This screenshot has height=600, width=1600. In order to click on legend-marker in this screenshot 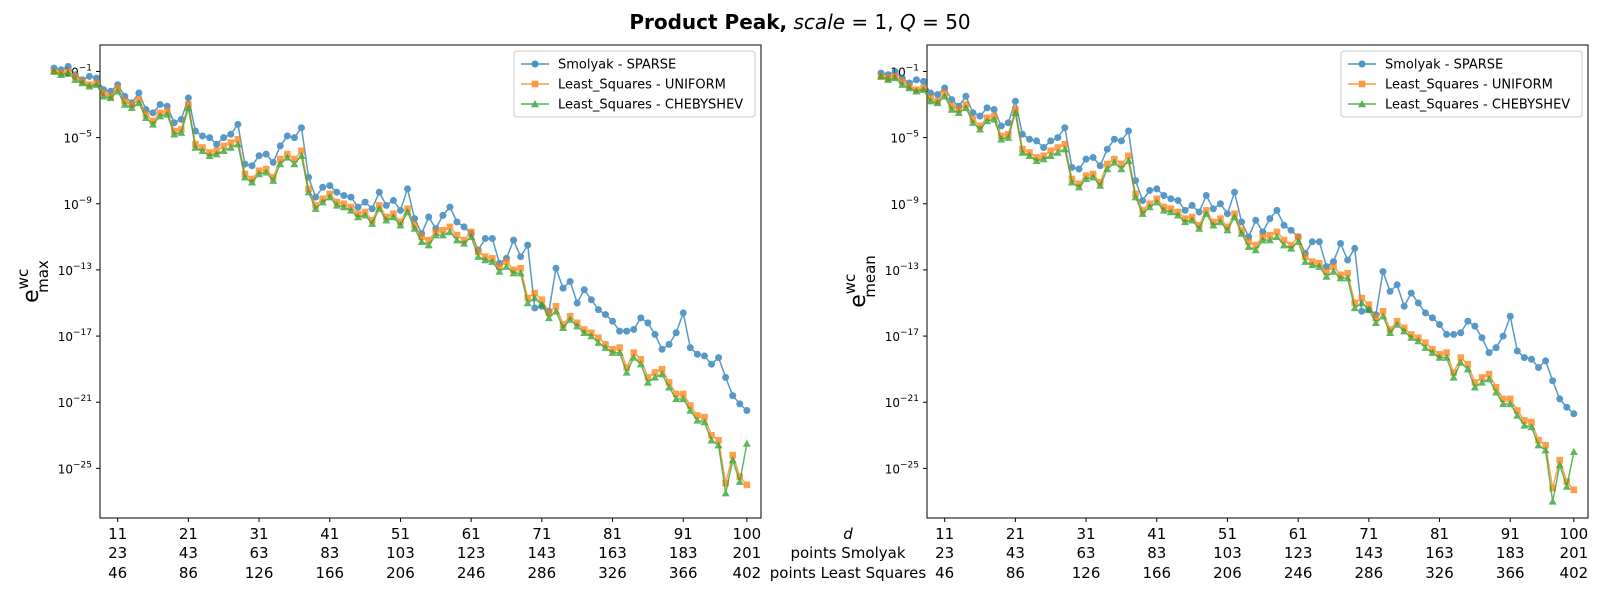, I will do `click(1362, 84)`.